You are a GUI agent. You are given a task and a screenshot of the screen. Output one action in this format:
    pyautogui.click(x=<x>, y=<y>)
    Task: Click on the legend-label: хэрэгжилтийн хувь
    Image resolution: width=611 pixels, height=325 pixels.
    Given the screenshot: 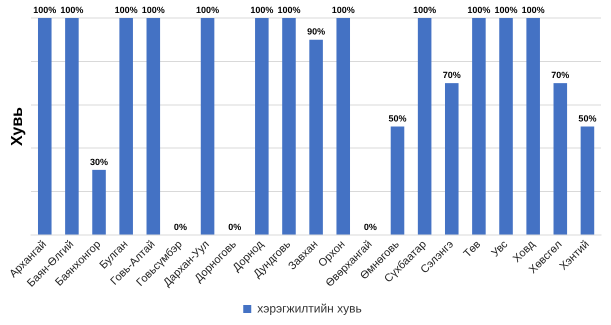 What is the action you would take?
    pyautogui.click(x=309, y=308)
    